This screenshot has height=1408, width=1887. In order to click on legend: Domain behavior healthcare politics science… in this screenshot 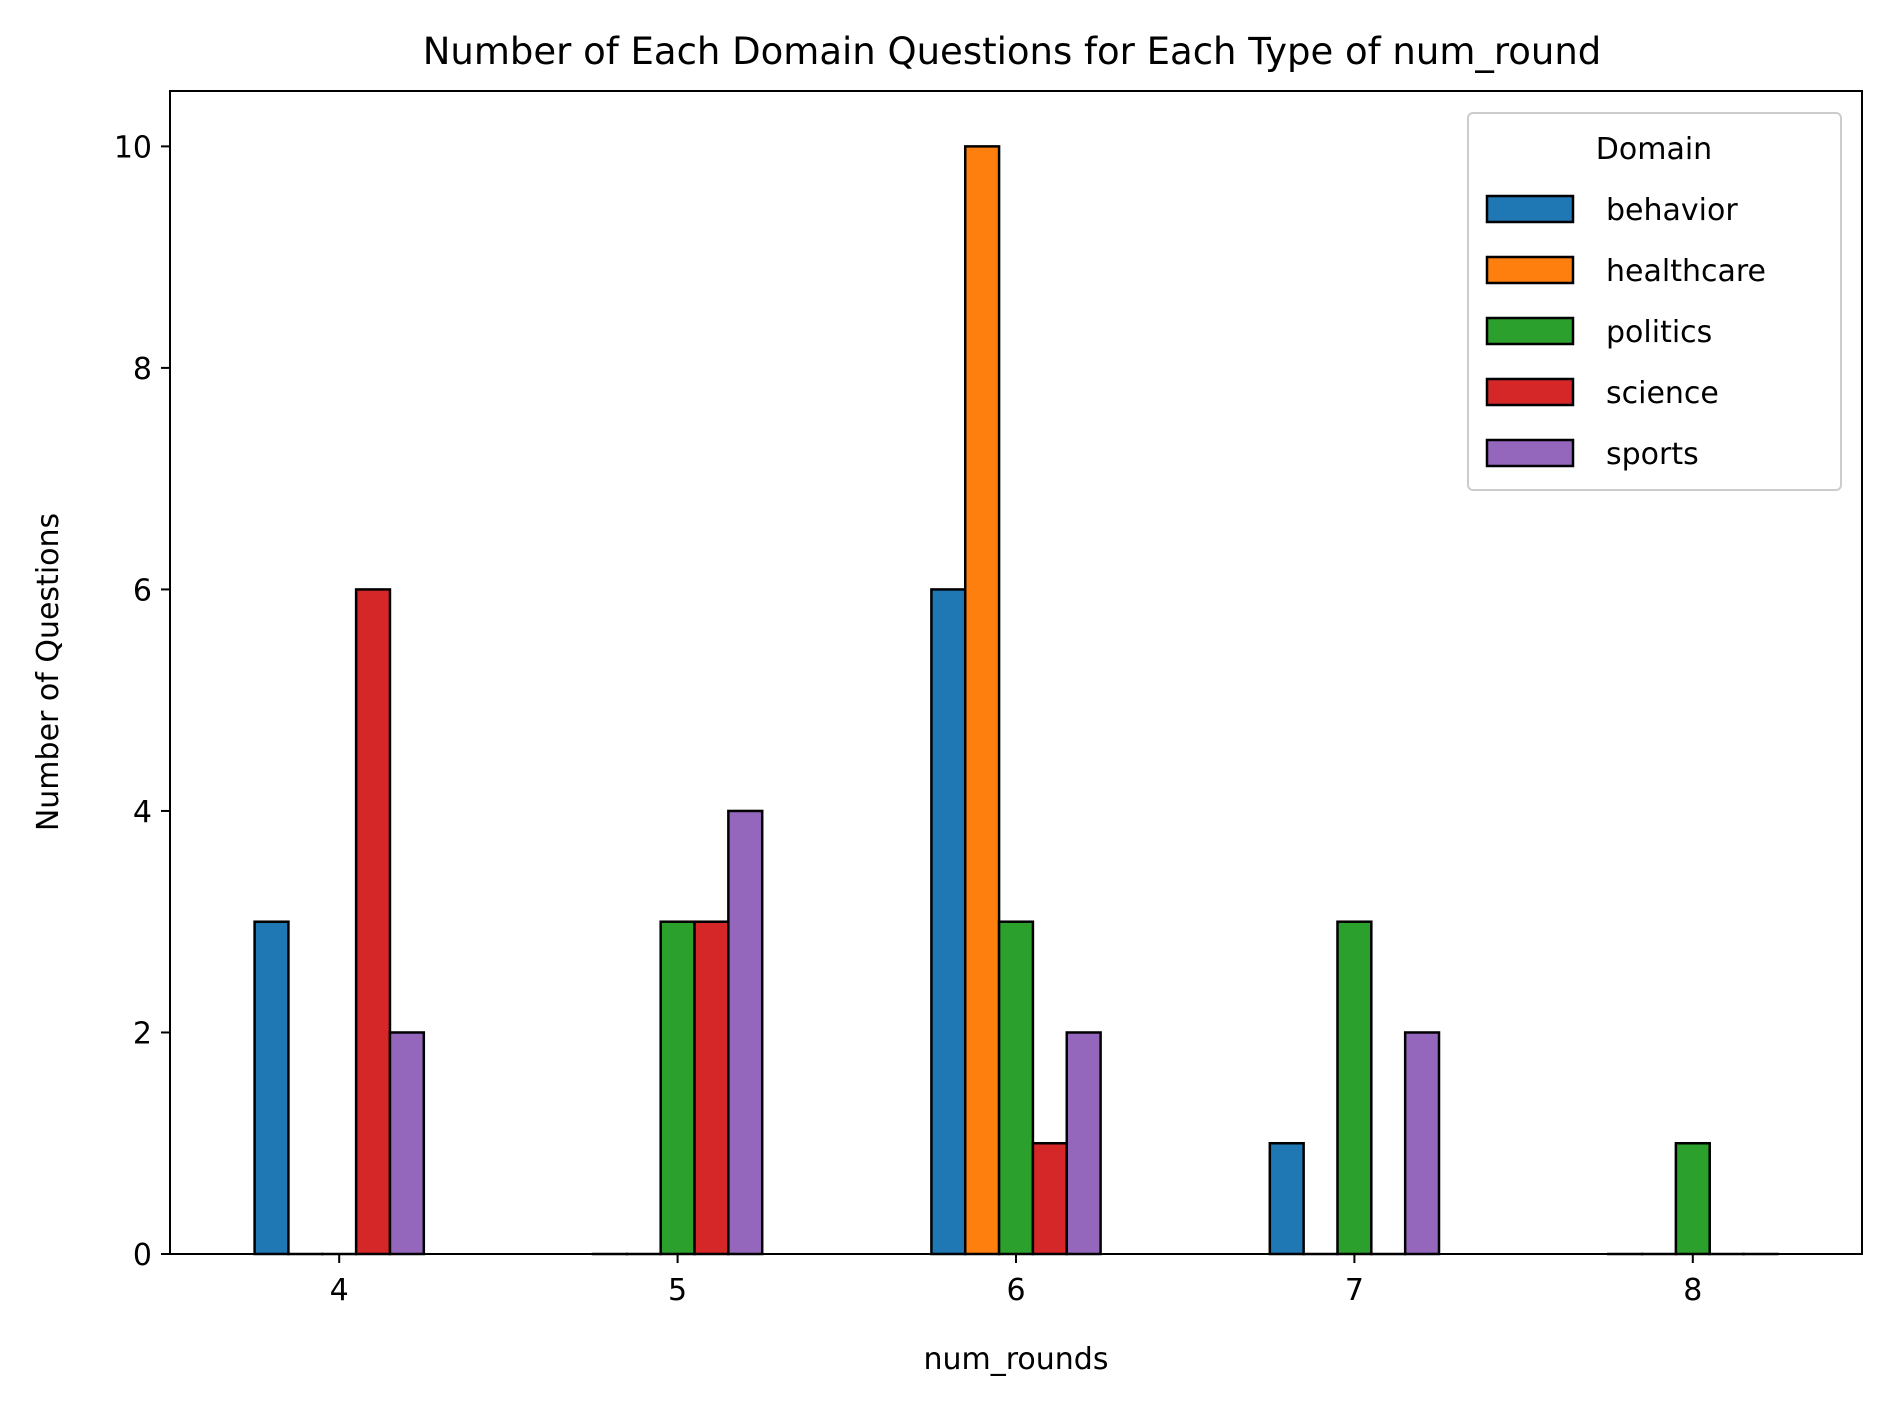, I will do `click(1654, 301)`.